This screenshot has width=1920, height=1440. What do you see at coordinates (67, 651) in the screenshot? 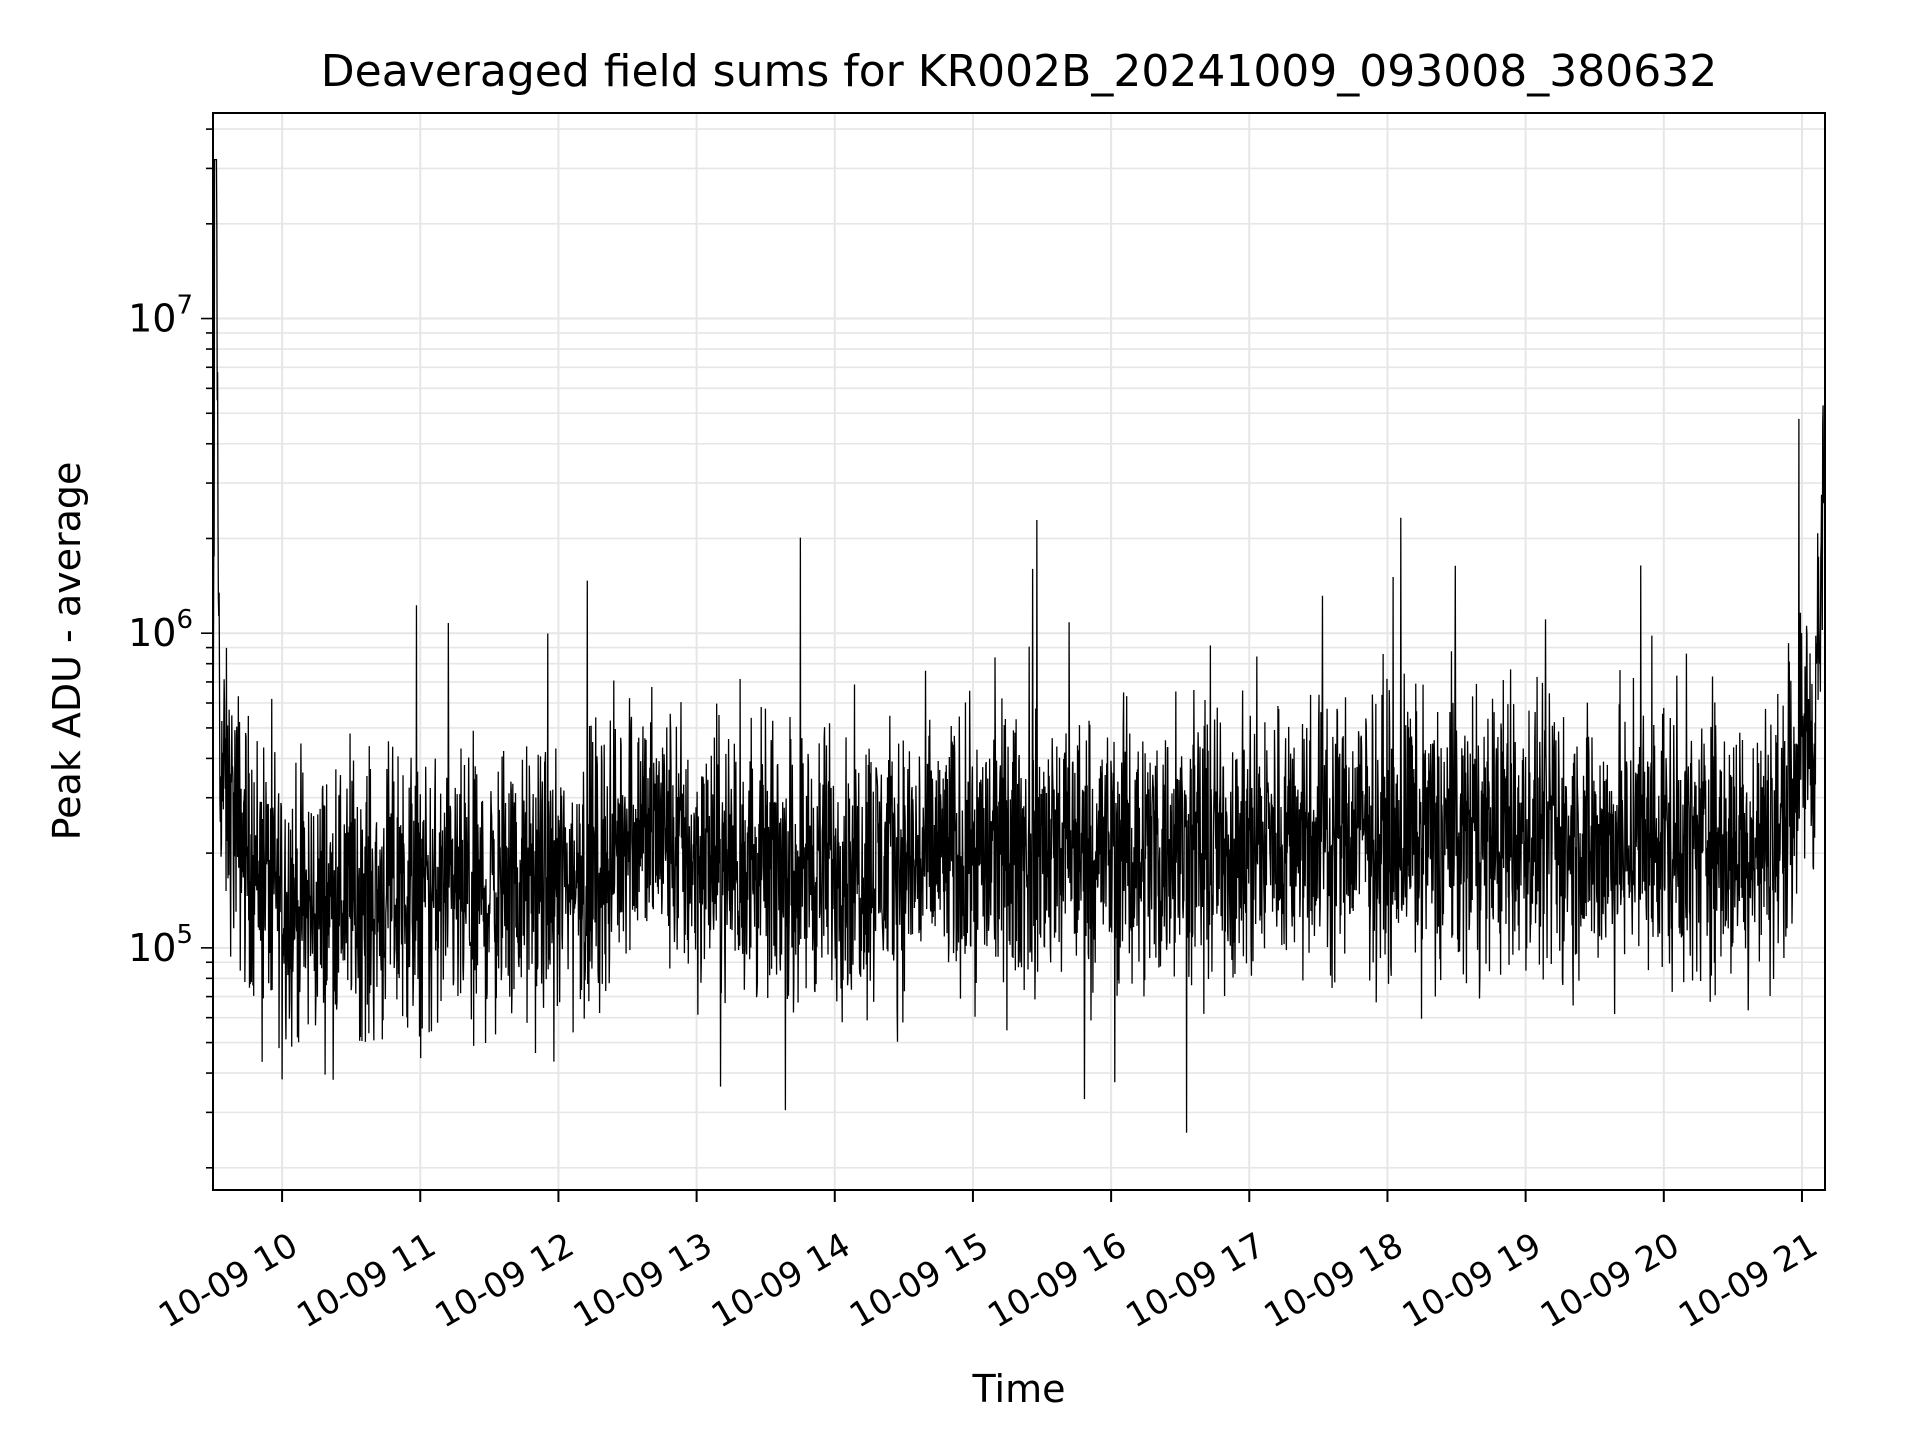
I see `y-axis-label: Peak ADU - average` at bounding box center [67, 651].